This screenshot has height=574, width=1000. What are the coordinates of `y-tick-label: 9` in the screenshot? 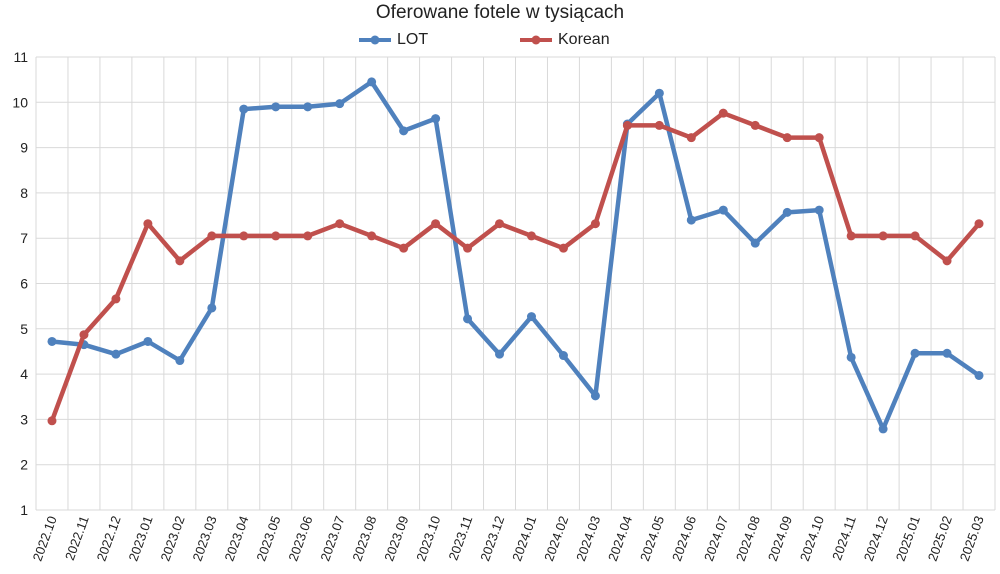 It's located at (24, 148).